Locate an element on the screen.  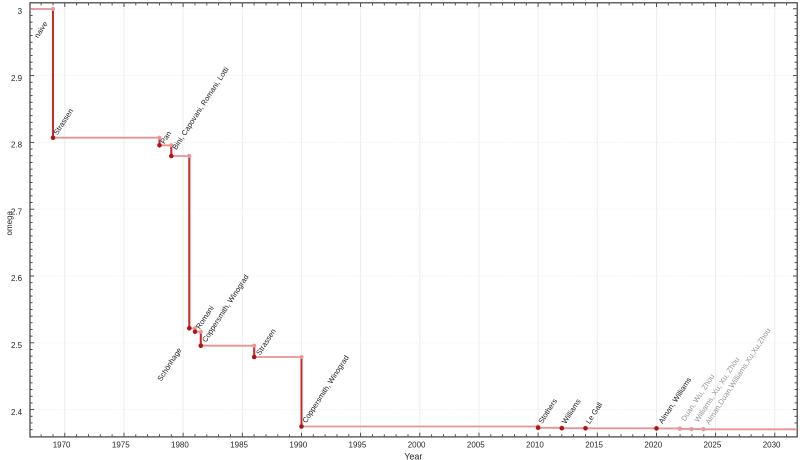
svg-text: omega is located at coordinates (9, 222).